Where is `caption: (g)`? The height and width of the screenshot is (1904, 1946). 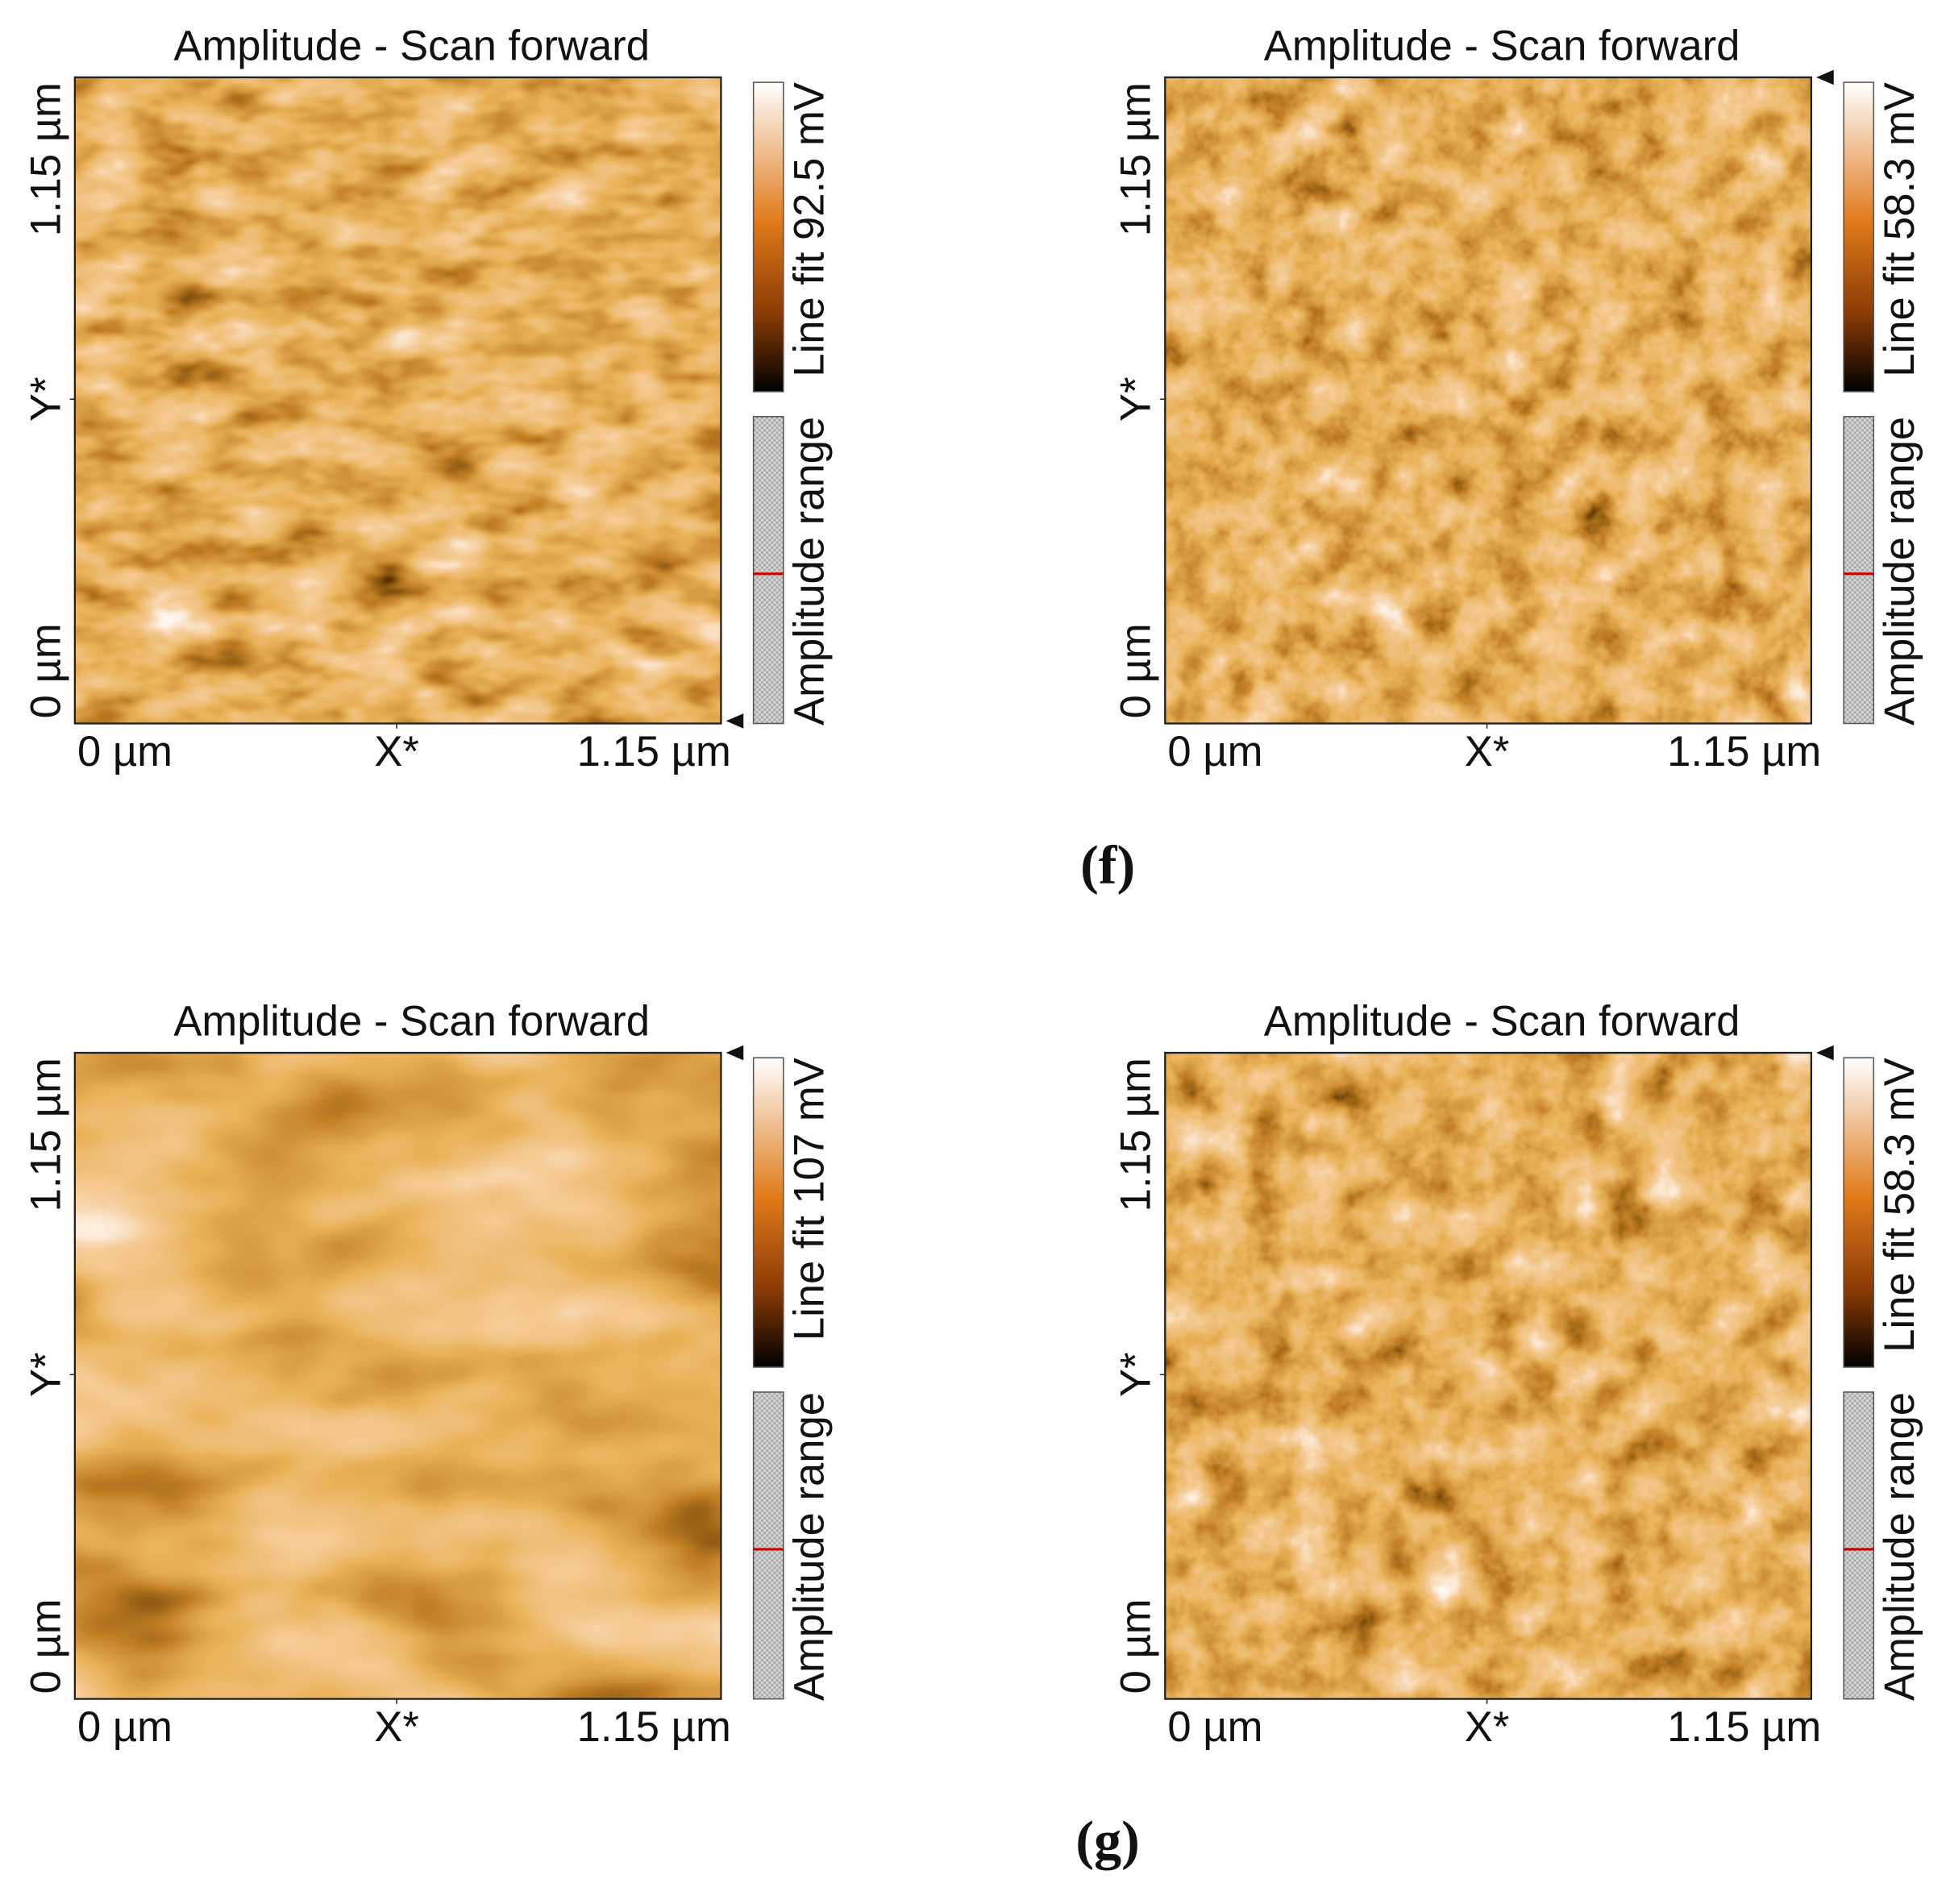
caption: (g) is located at coordinates (1107, 1841).